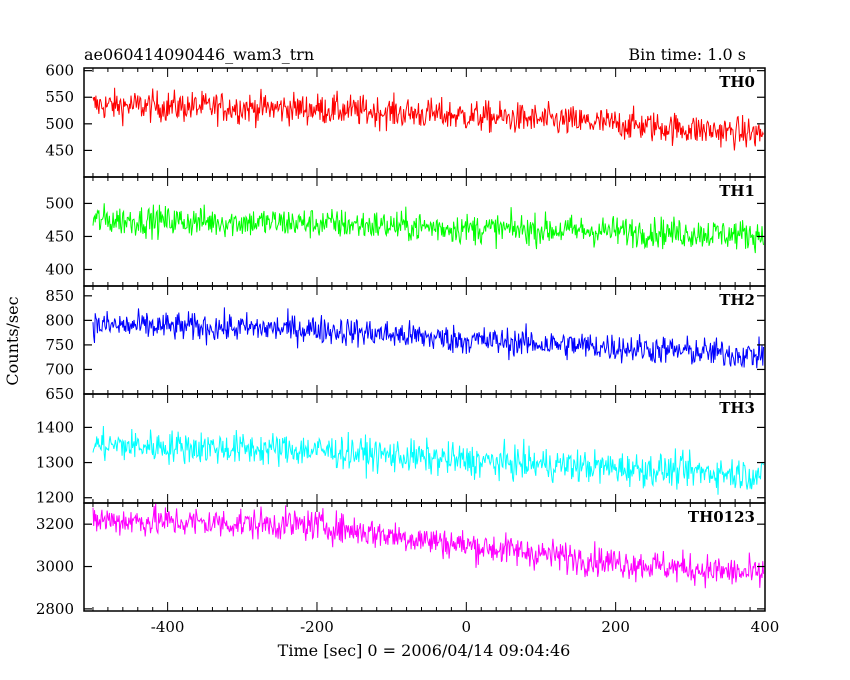 The width and height of the screenshot is (850, 680). I want to click on panel-label: TH1, so click(737, 191).